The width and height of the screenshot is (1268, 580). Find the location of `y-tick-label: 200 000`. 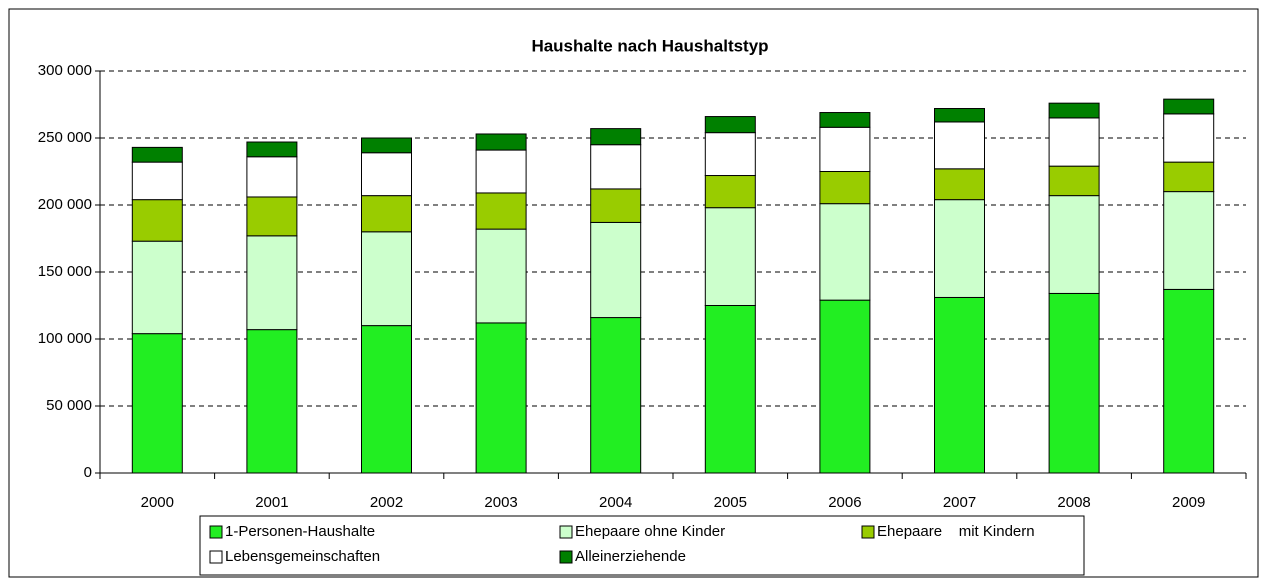

y-tick-label: 200 000 is located at coordinates (65, 204).